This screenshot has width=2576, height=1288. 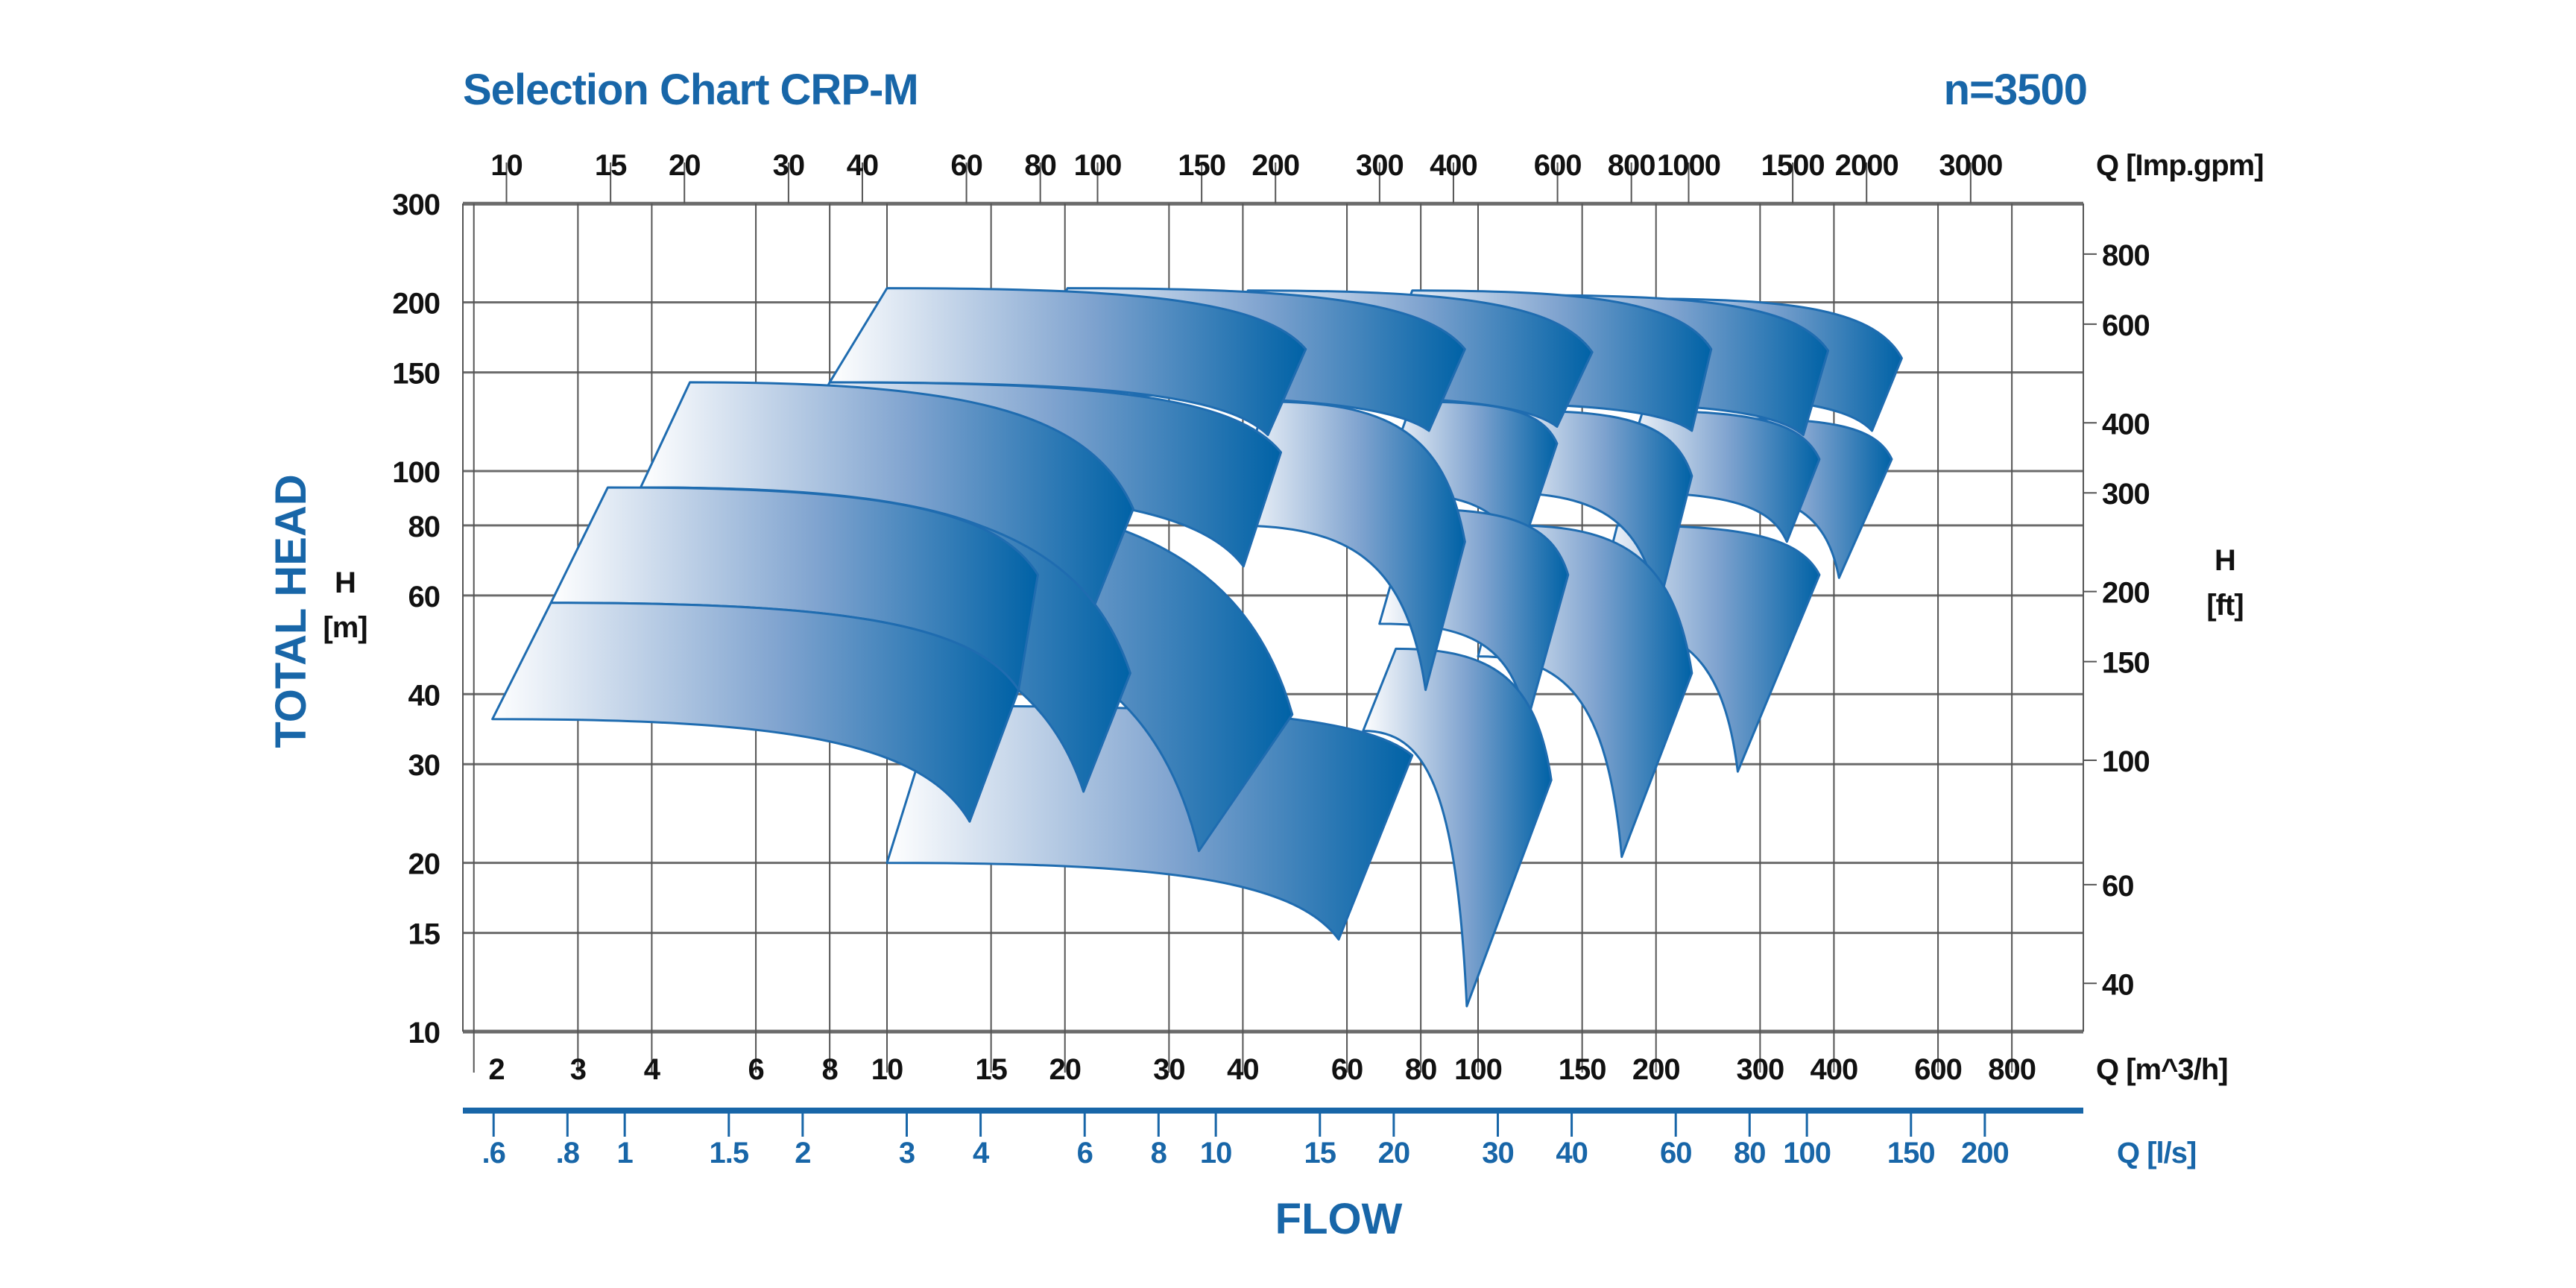 I want to click on x-tick-label-ls: 1.5, so click(x=728, y=1153).